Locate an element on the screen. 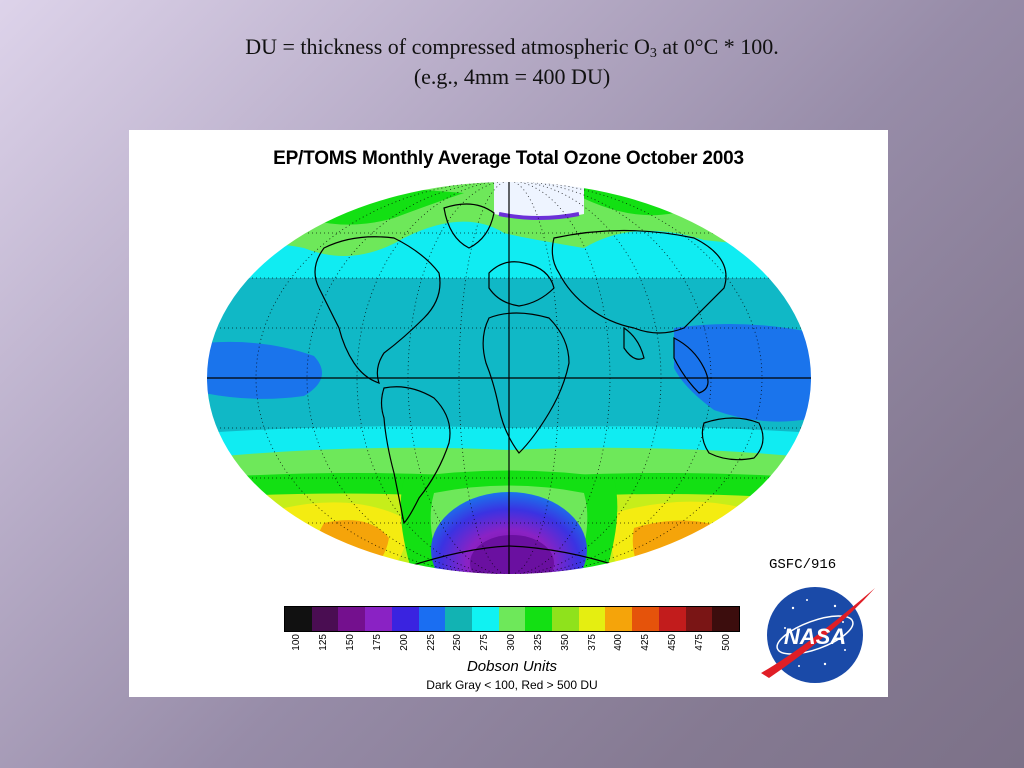  colorbar-tick: 500 is located at coordinates (726, 647).